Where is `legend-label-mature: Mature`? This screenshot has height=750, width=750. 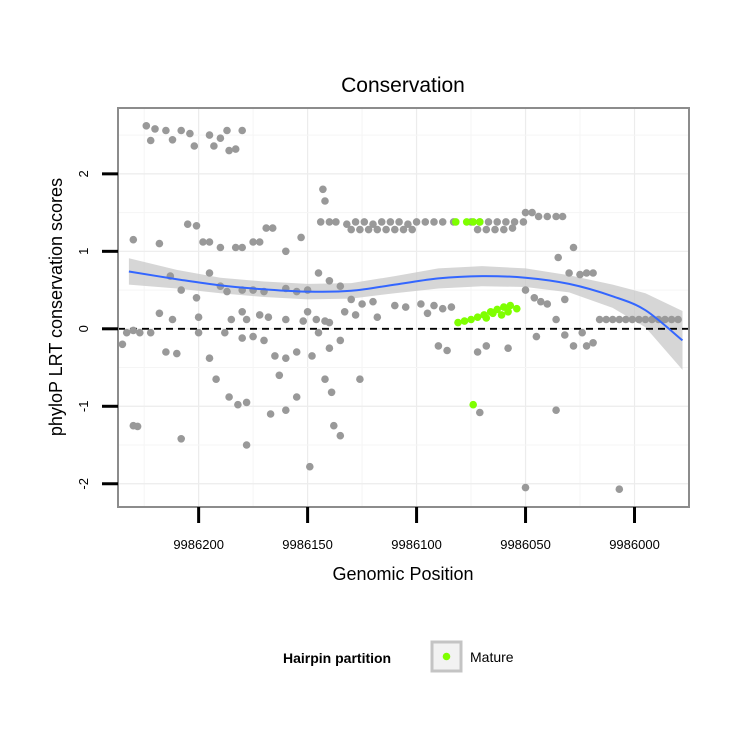
legend-label-mature: Mature is located at coordinates (492, 657).